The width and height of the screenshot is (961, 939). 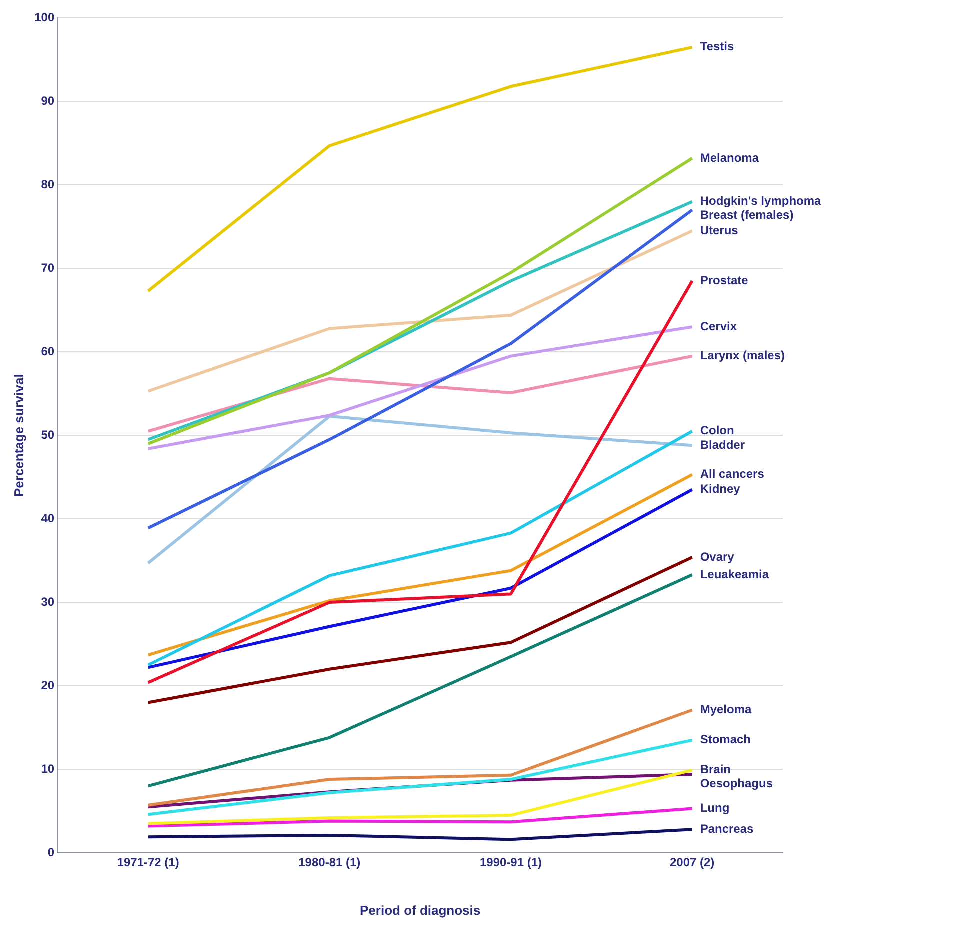 I want to click on y-tick-label: 10, so click(x=48, y=769).